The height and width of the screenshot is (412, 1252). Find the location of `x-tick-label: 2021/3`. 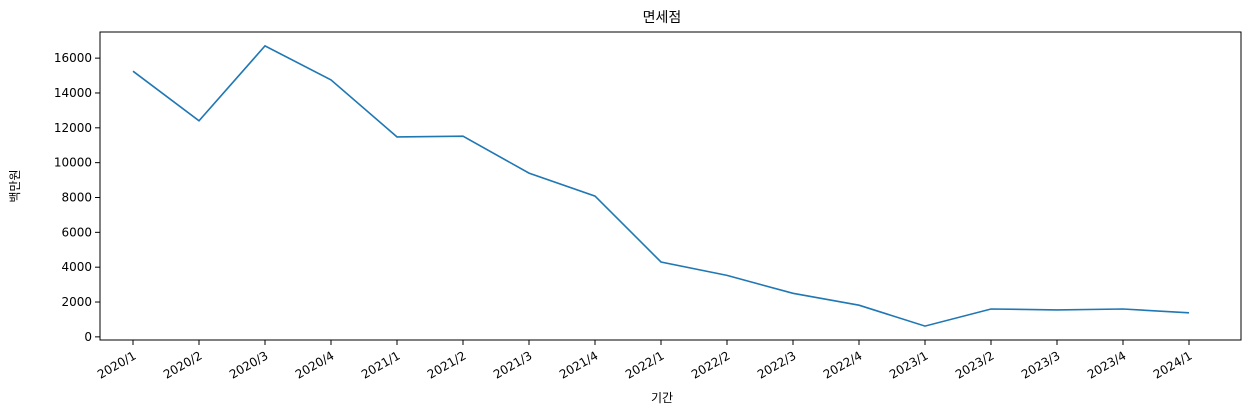

x-tick-label: 2021/3 is located at coordinates (513, 364).